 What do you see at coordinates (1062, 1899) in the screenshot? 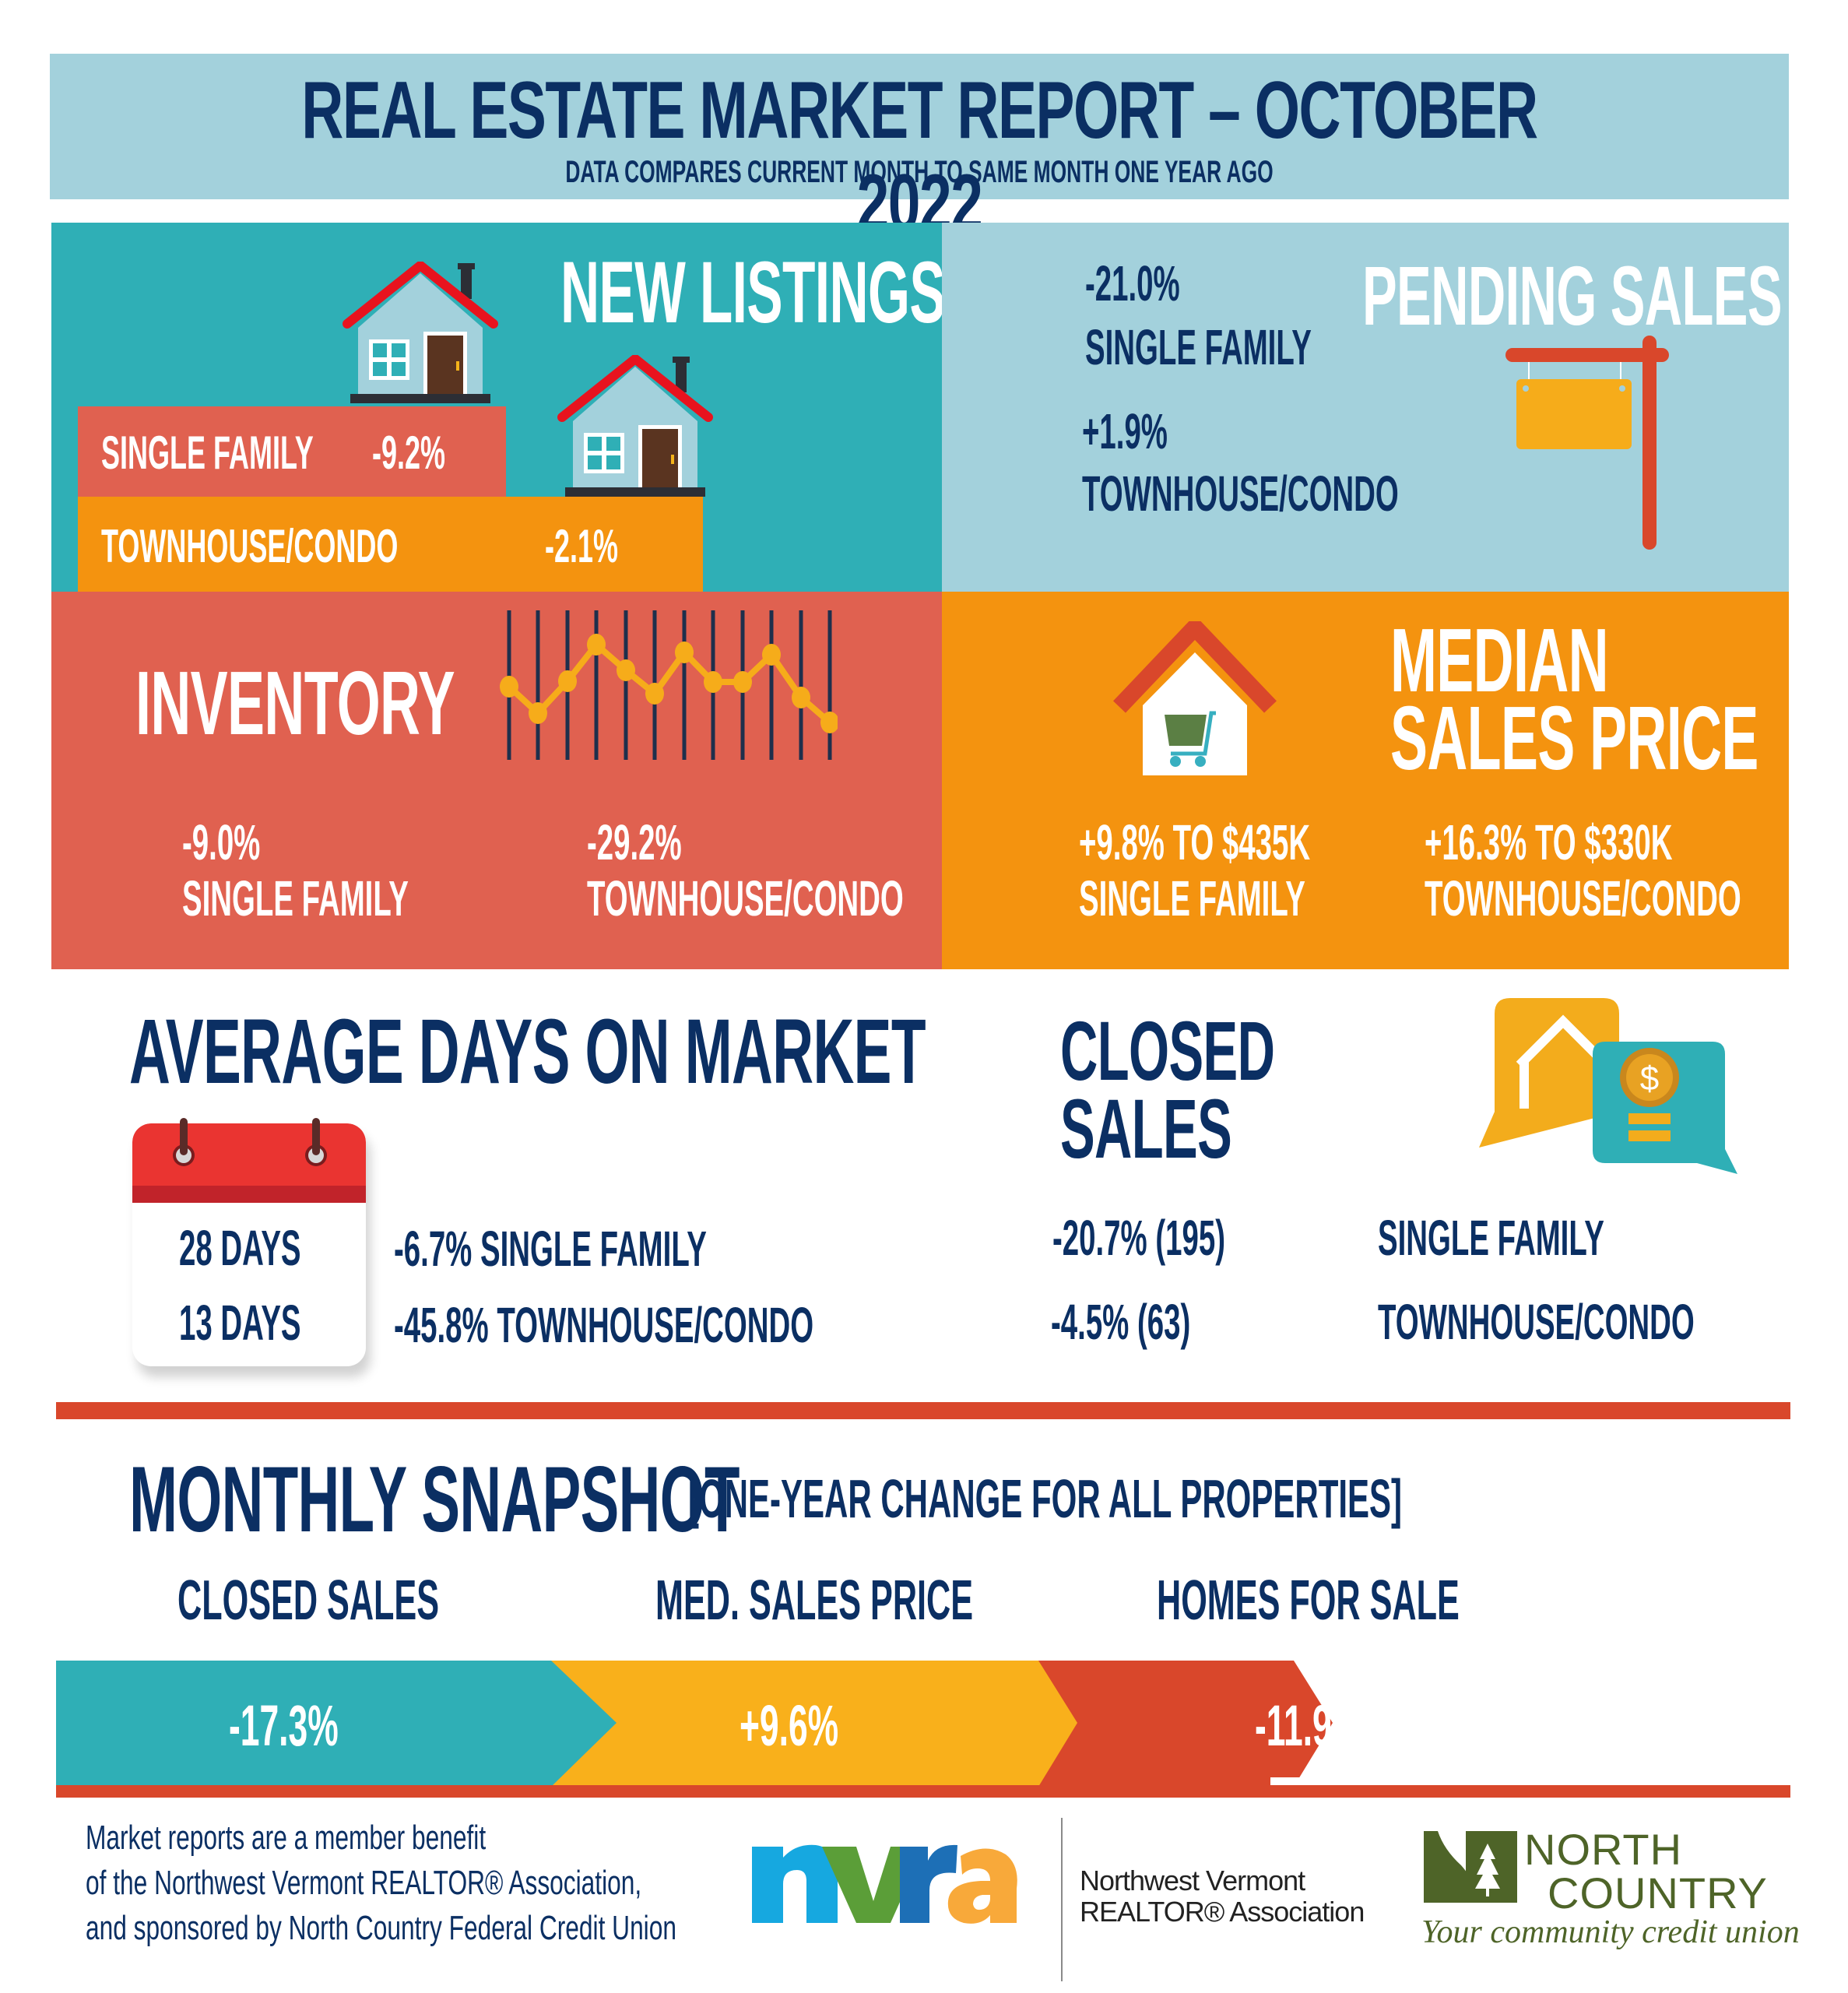
I see `footer-separator` at bounding box center [1062, 1899].